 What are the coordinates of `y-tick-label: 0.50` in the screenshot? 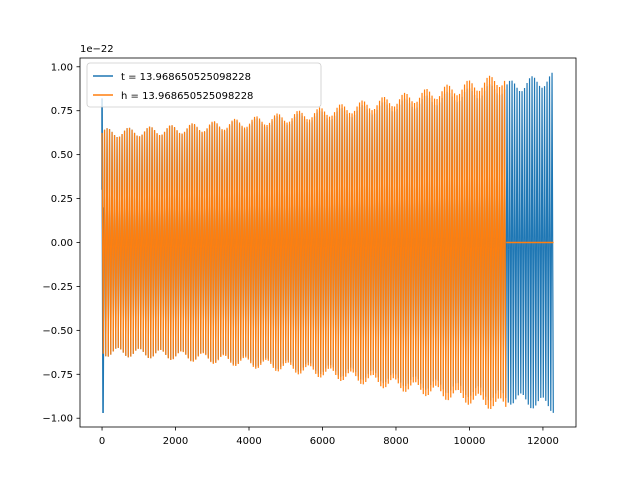 It's located at (62, 155).